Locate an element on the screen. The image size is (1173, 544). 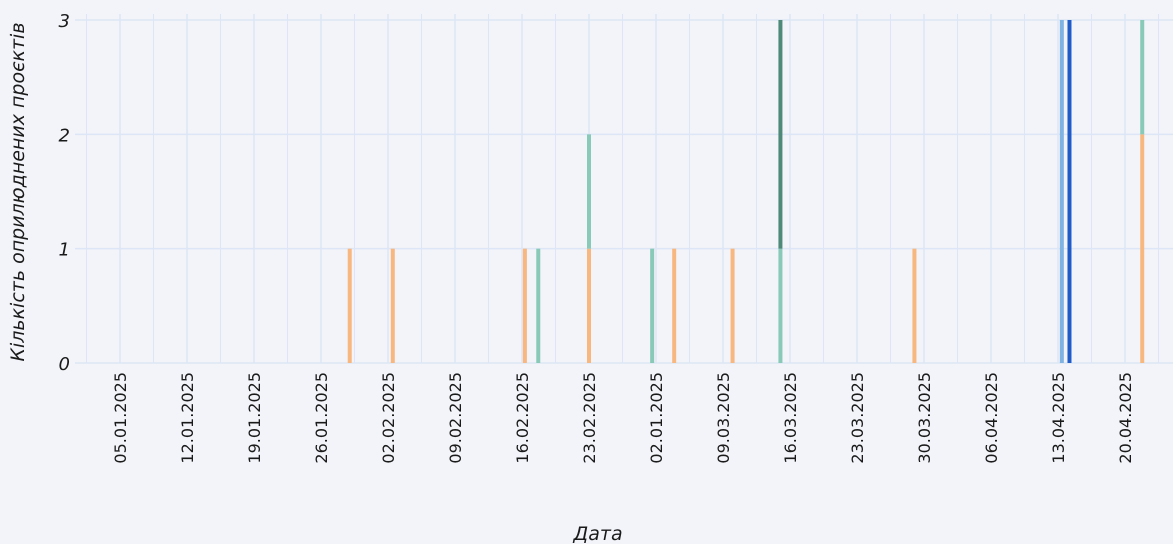
x-tick-label: 13.04.2025 is located at coordinates (1058, 418).